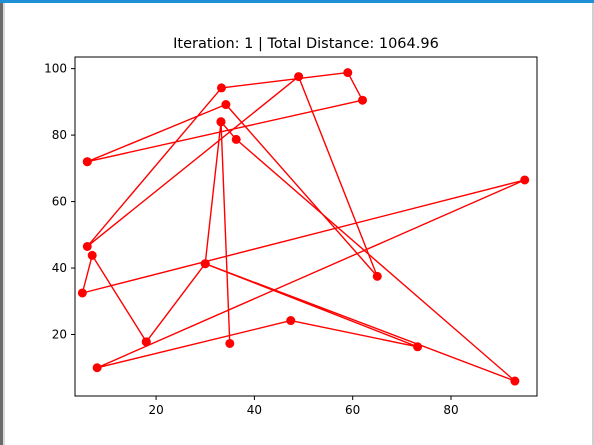 The height and width of the screenshot is (445, 594). I want to click on y-tick-label: 60, so click(59, 202).